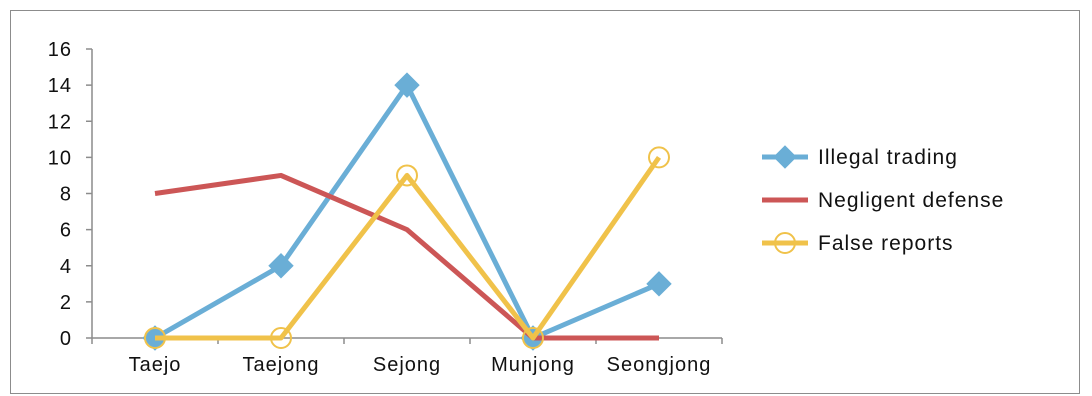 Image resolution: width=1092 pixels, height=396 pixels. Describe the element at coordinates (888, 157) in the screenshot. I see `legend-label: Illegal trading` at that location.